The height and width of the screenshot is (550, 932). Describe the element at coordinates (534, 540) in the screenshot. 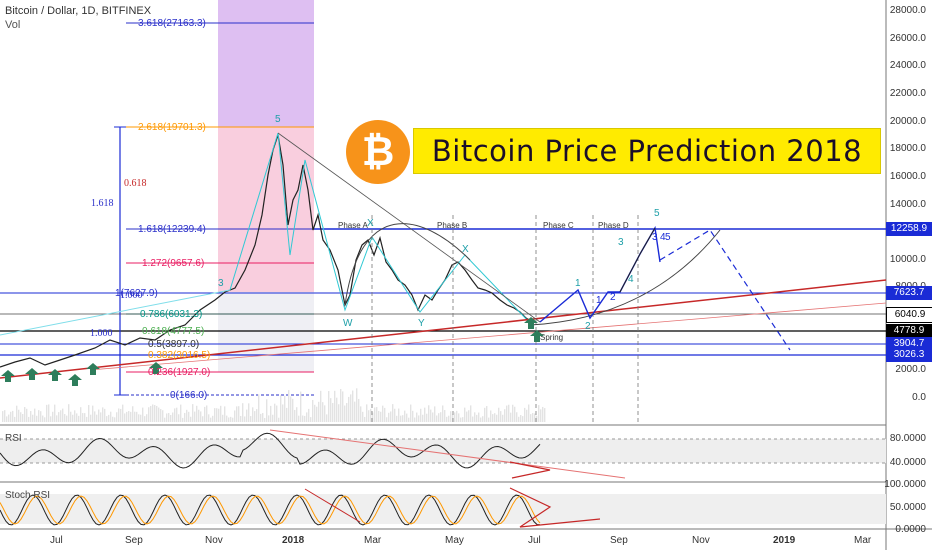

I see `x-tick-label: Jul` at that location.